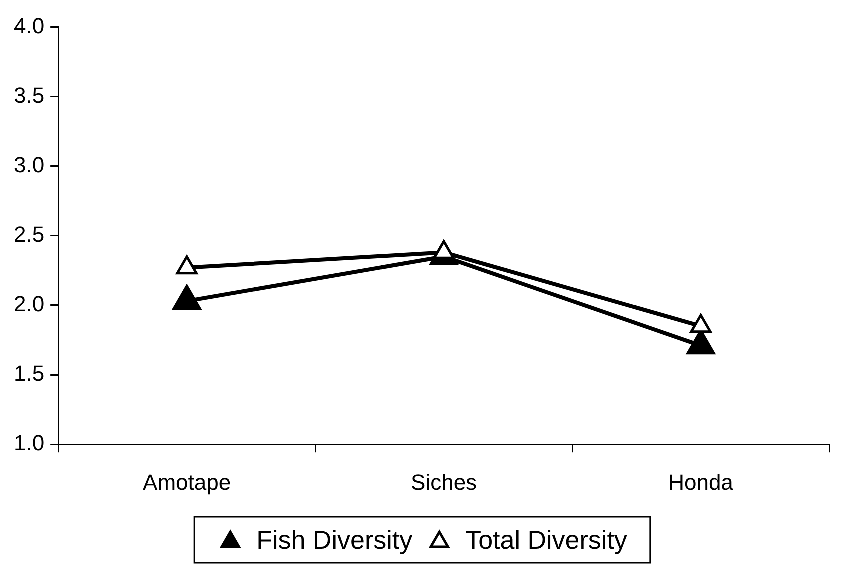  I want to click on x-tick-label: Siches, so click(444, 482).